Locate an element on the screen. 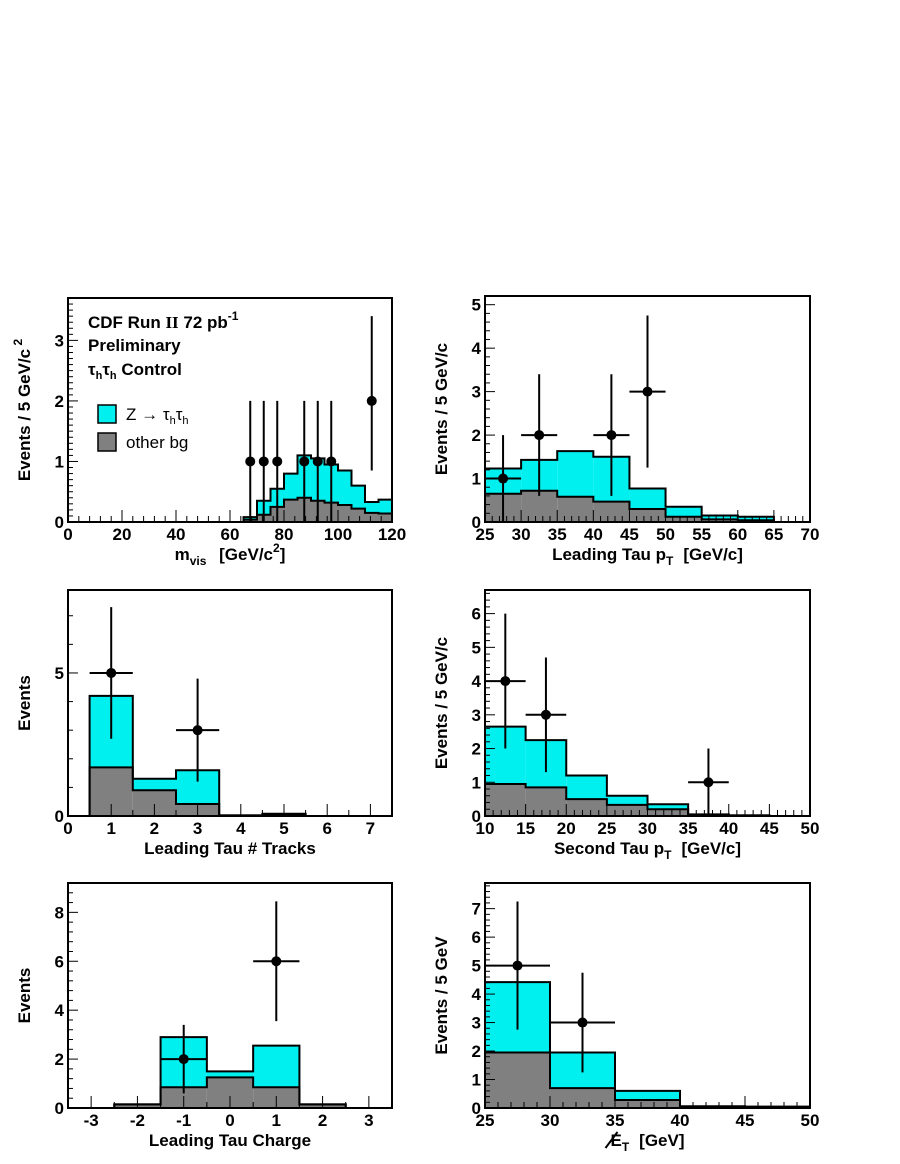 This screenshot has height=1164, width=900. x-tick-label: 60 is located at coordinates (737, 534).